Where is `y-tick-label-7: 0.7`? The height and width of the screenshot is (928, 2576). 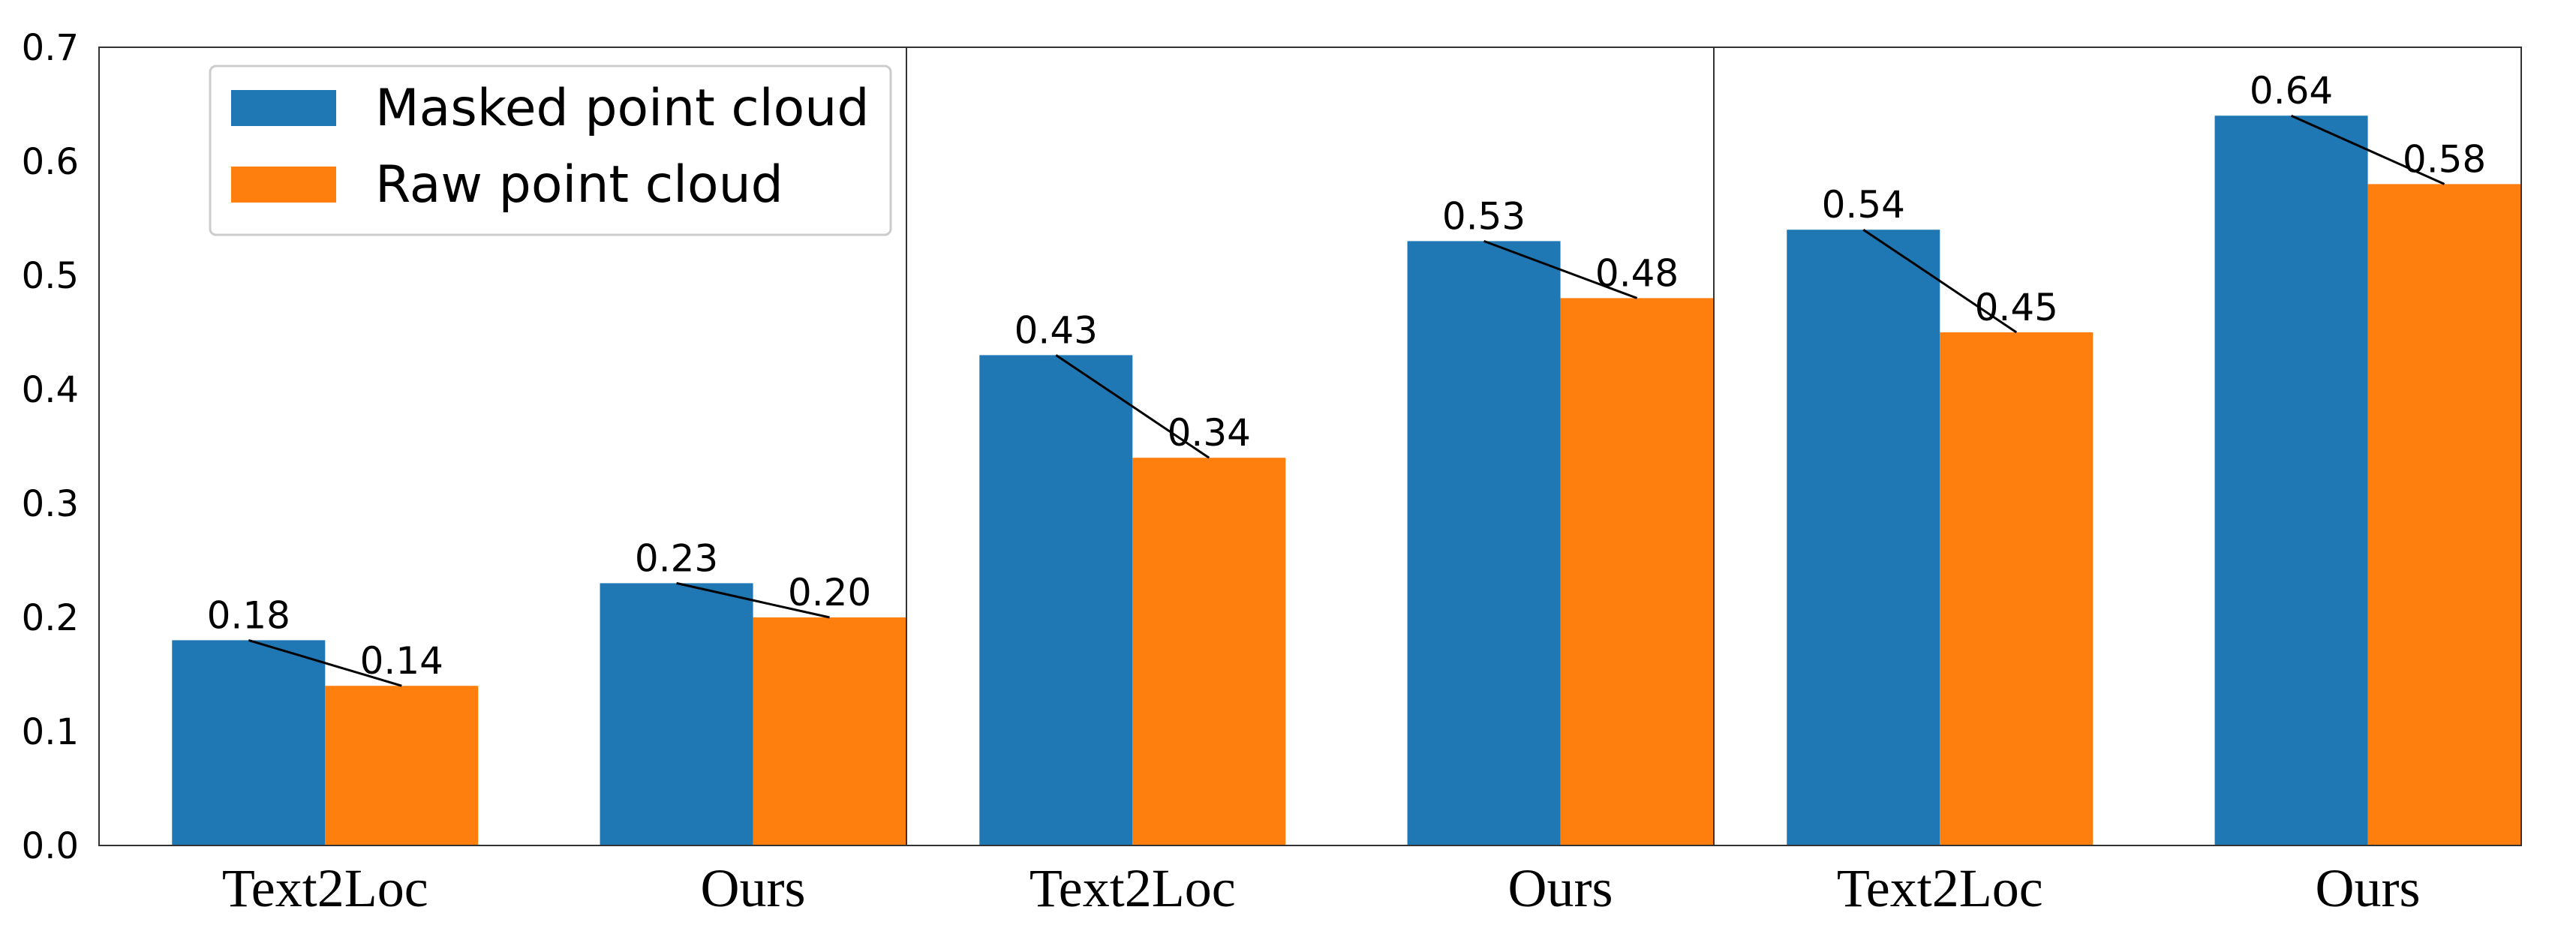
y-tick-label-7: 0.7 is located at coordinates (50, 48).